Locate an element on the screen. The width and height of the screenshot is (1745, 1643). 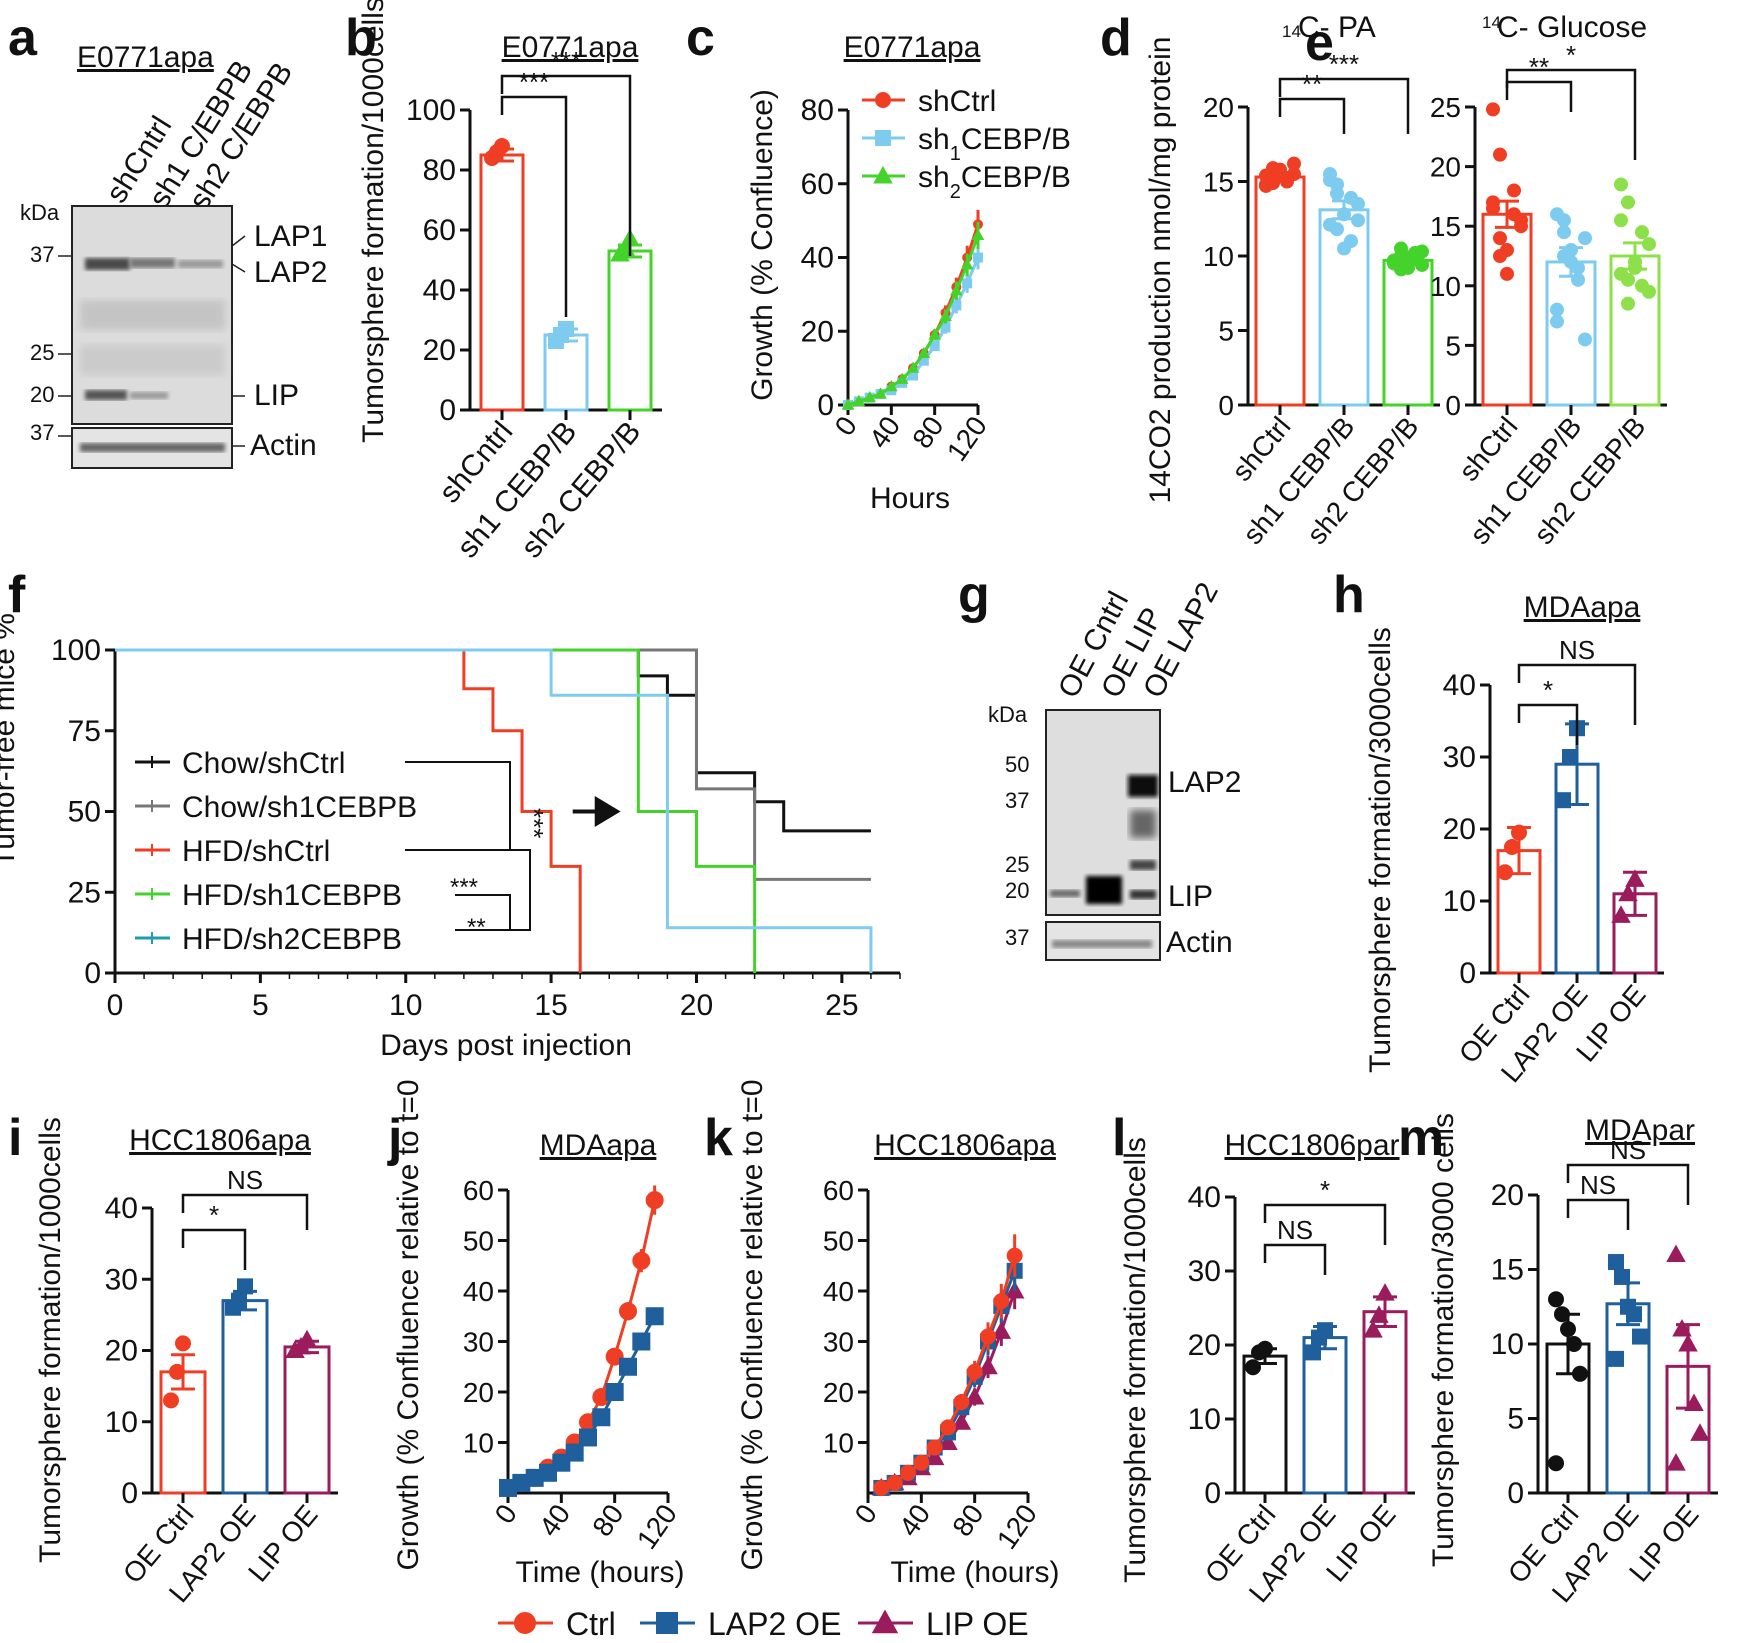
i-x-tick-label: LIP OE is located at coordinates (282, 1543).